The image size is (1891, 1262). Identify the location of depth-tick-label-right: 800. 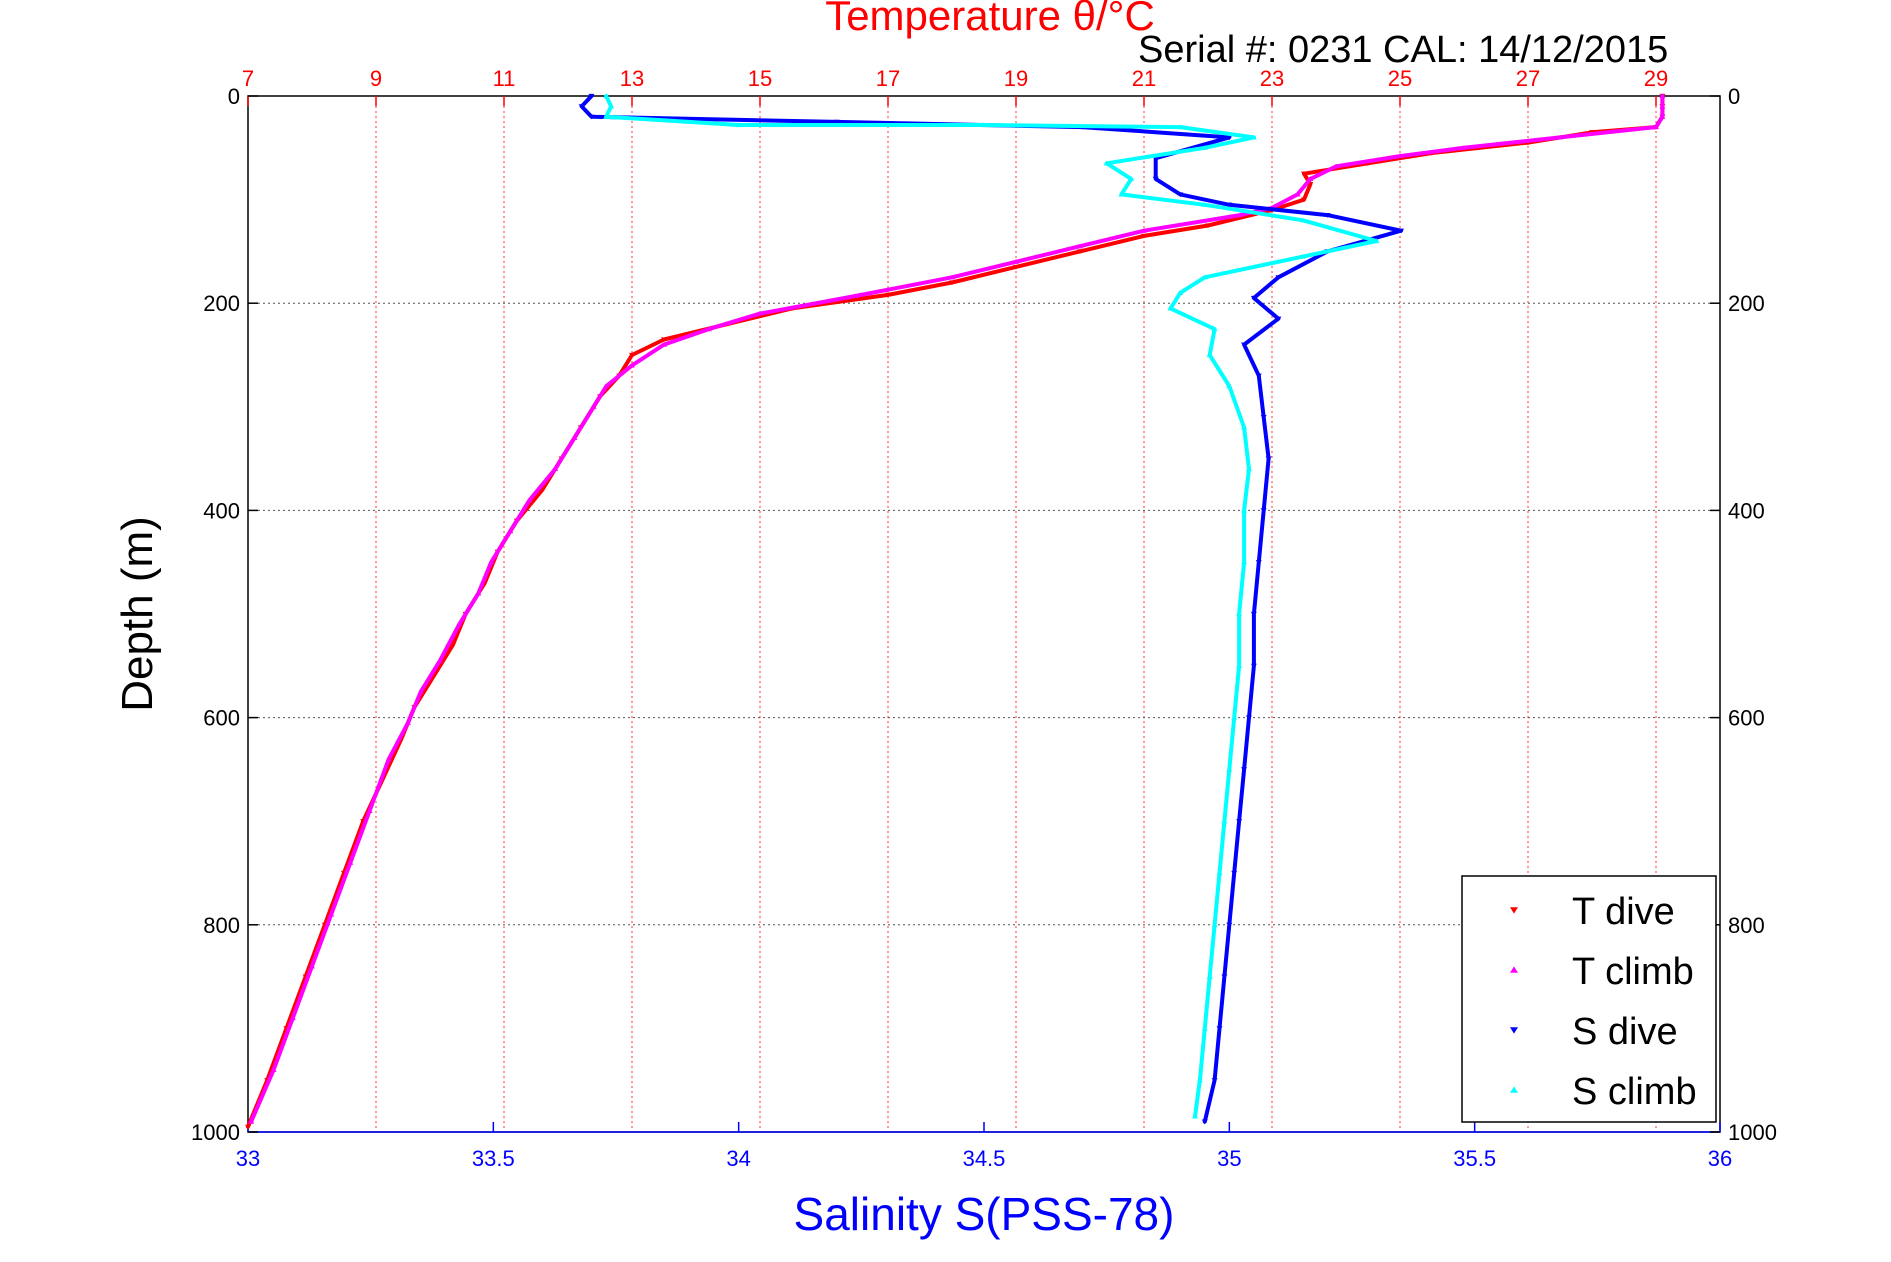
(1746, 925).